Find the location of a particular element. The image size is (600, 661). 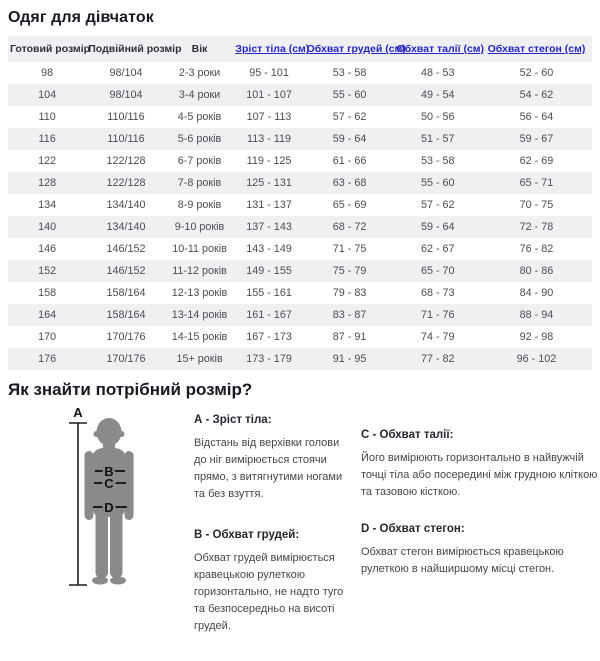

table-cell: 107 - 113 is located at coordinates (269, 117).